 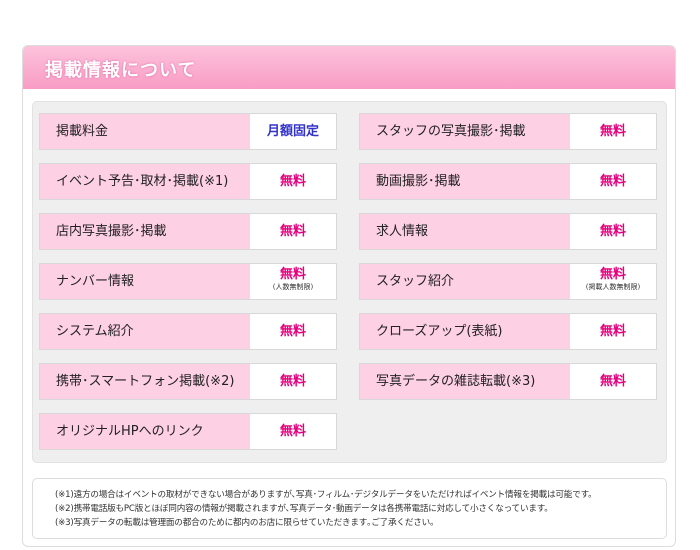 I want to click on info-item: システム紹介 無料, so click(x=188, y=331).